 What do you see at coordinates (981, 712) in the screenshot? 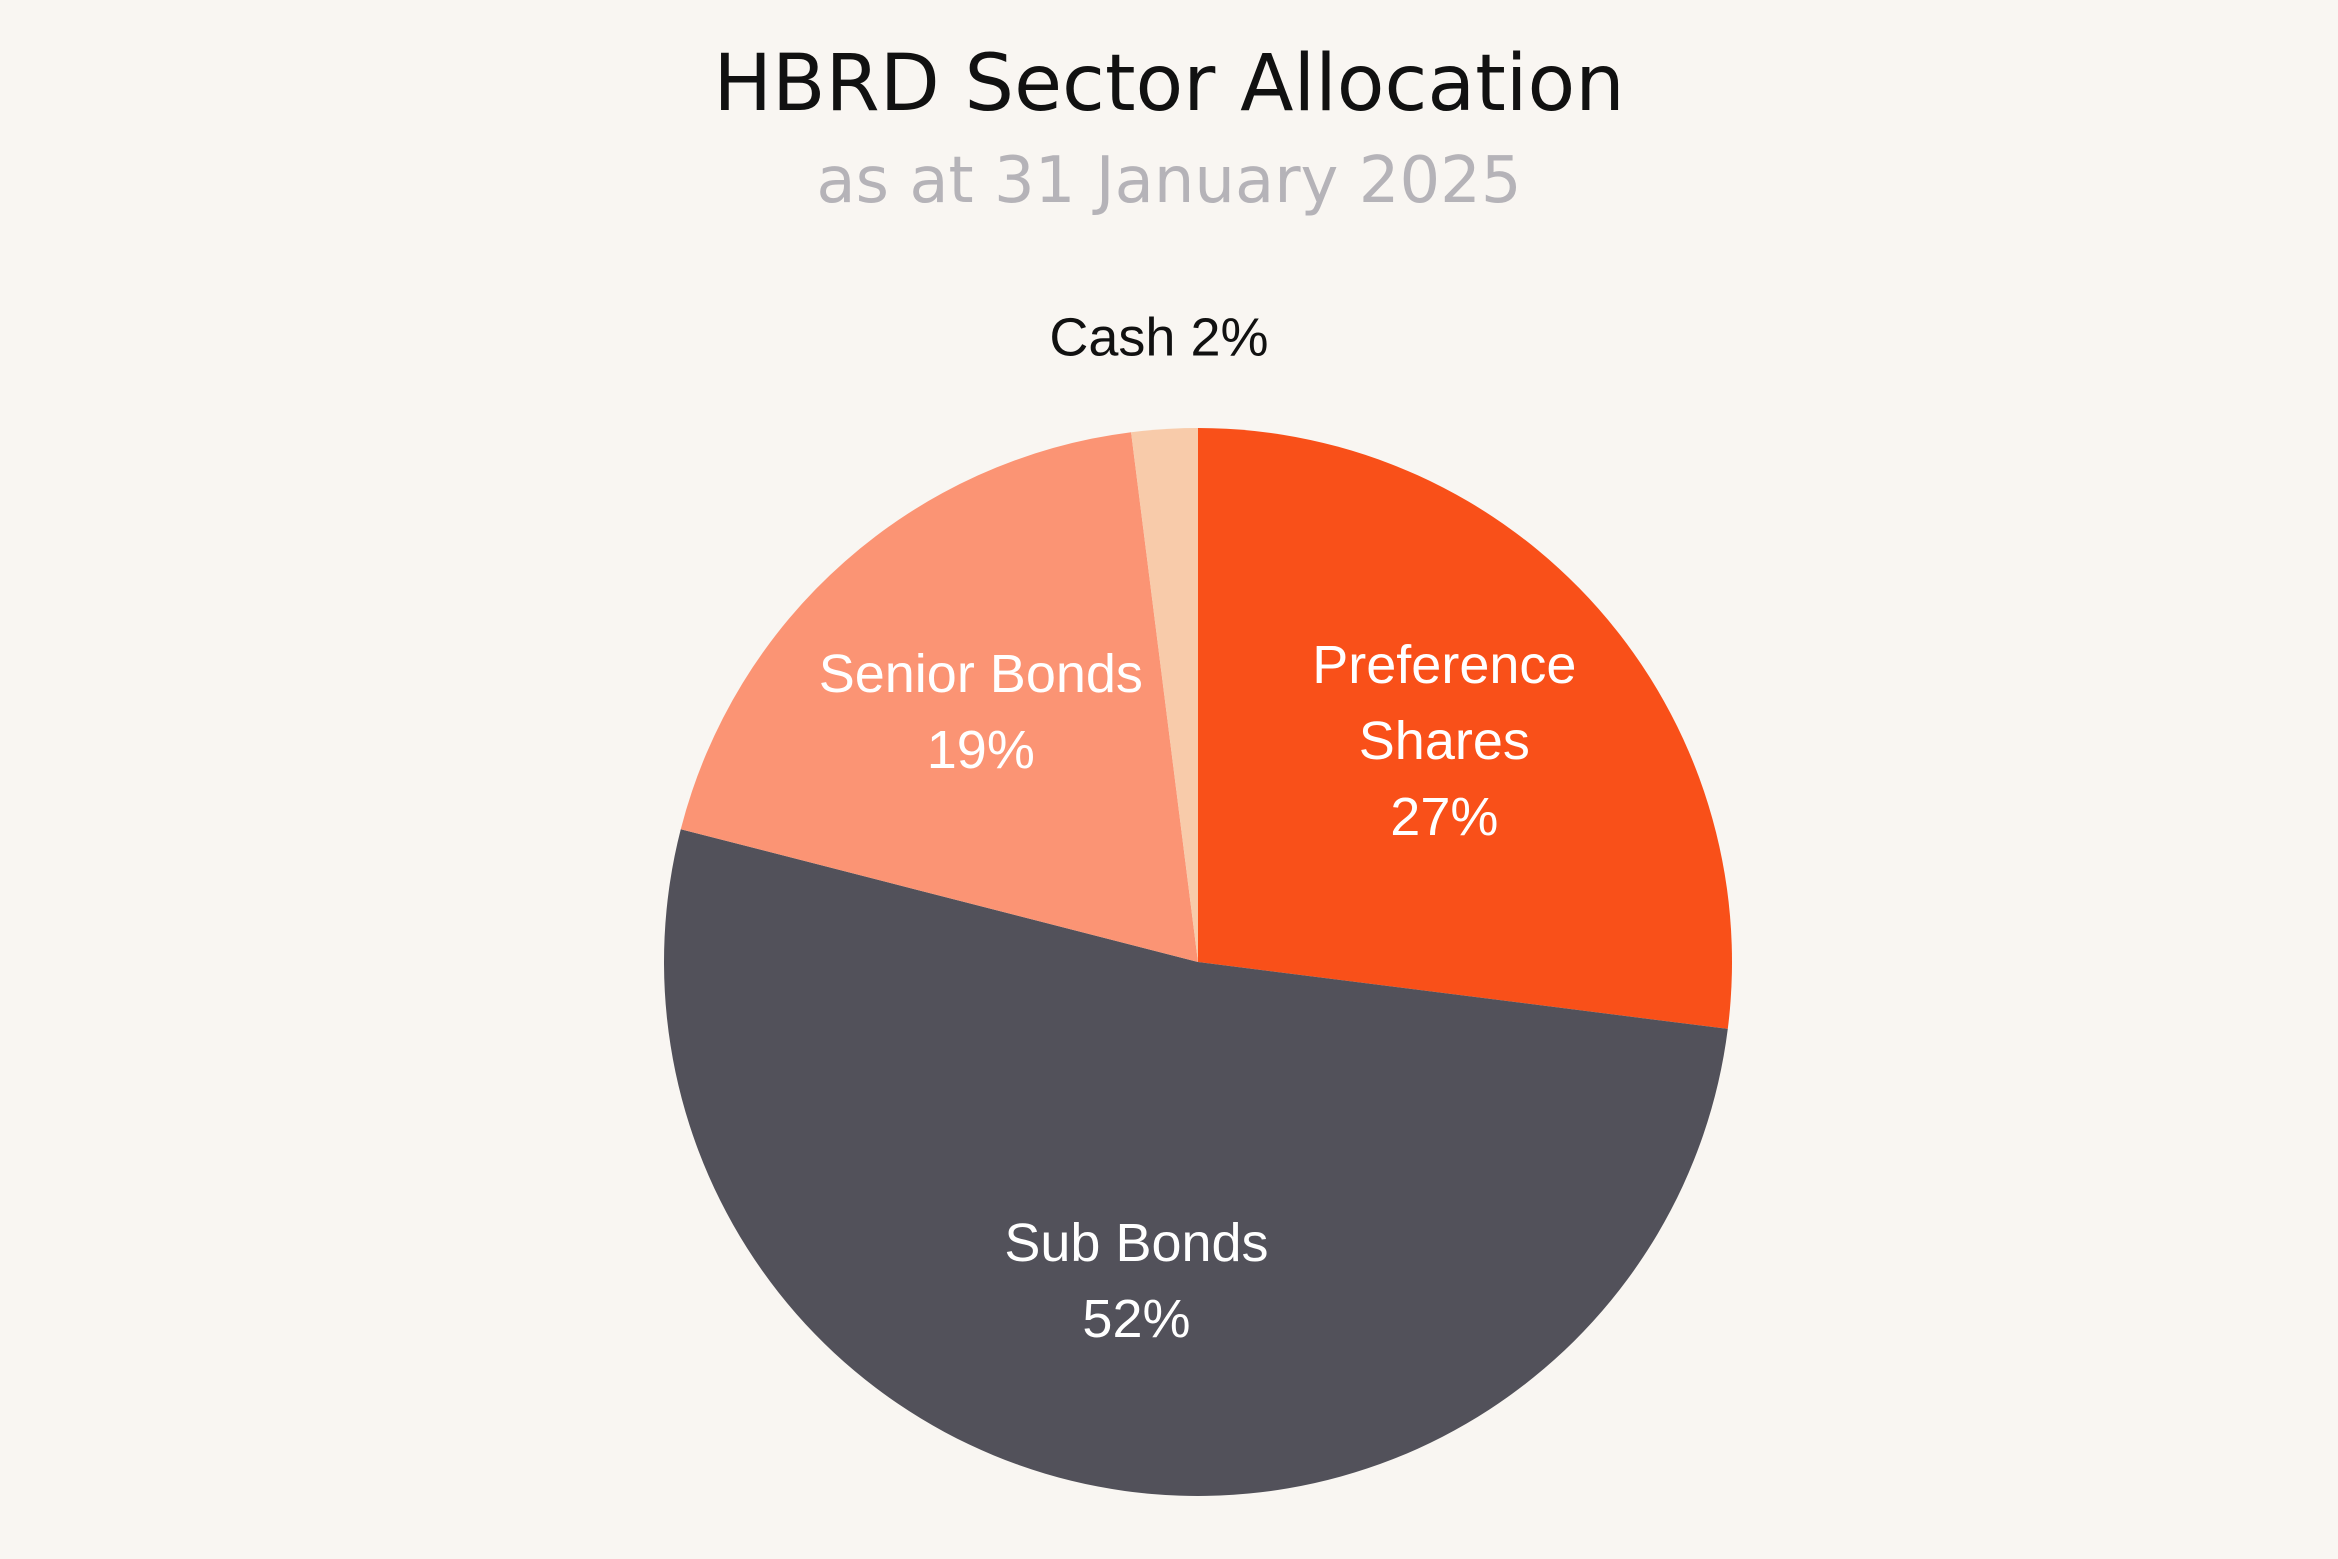
I see `slice-label-senior-bonds: Senior Bonds 19%` at bounding box center [981, 712].